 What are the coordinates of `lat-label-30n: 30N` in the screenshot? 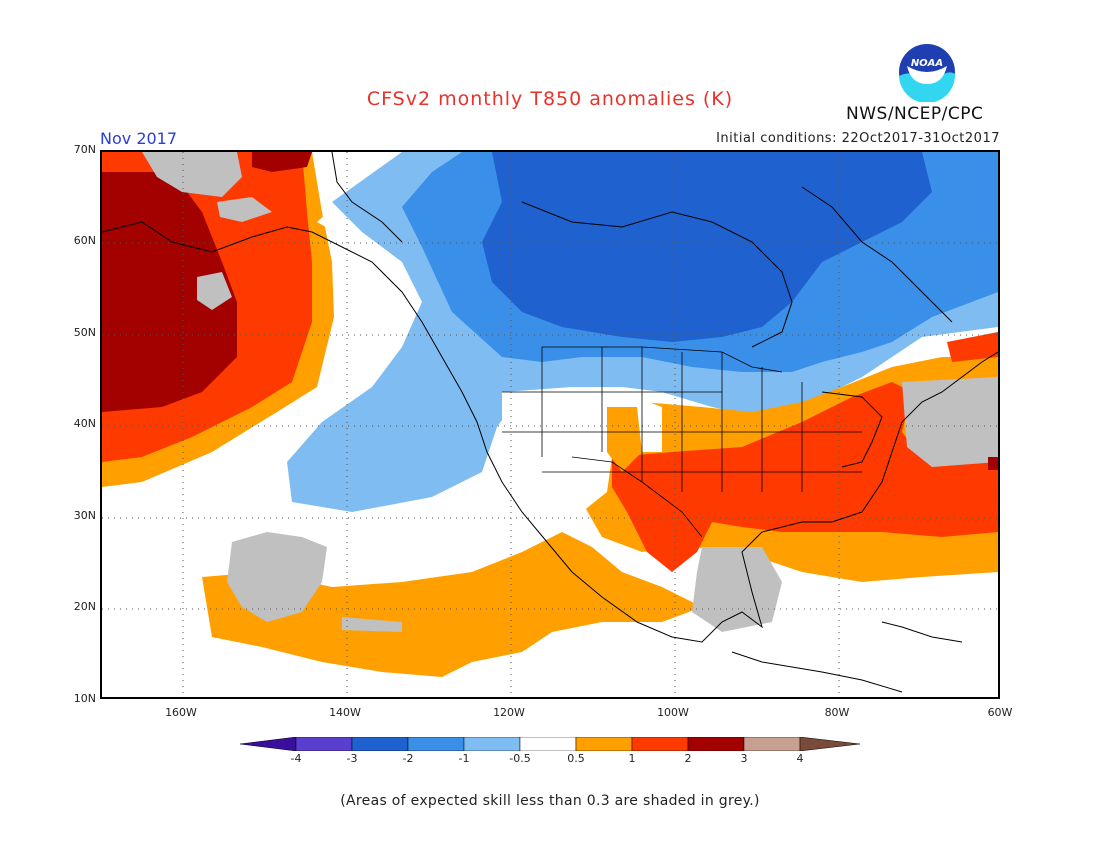 It's located at (84, 515).